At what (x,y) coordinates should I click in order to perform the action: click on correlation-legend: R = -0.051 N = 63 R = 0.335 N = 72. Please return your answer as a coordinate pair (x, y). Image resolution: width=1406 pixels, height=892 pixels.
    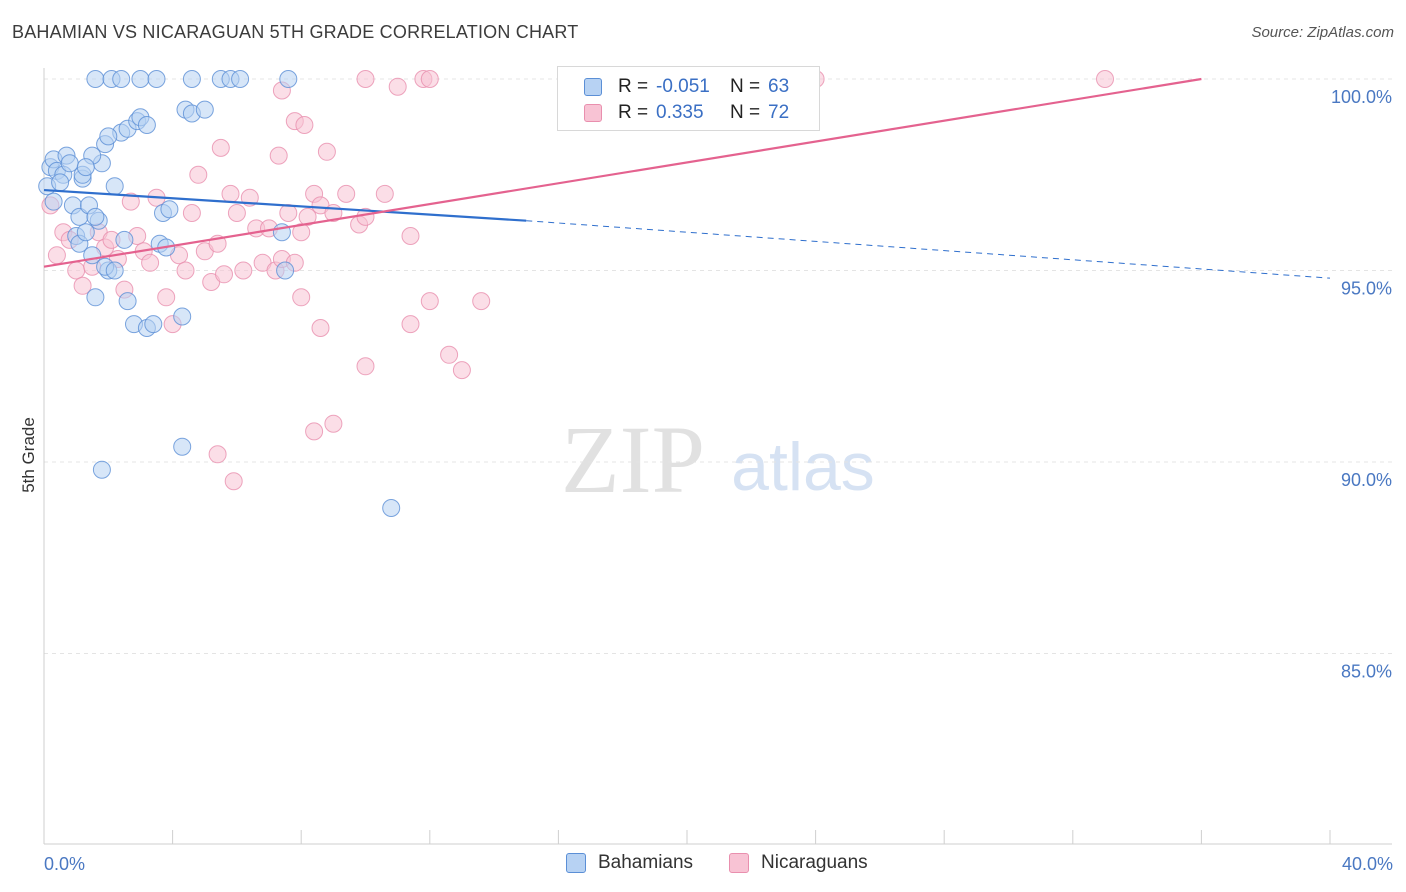
    Looking at the image, I should click on (688, 98).